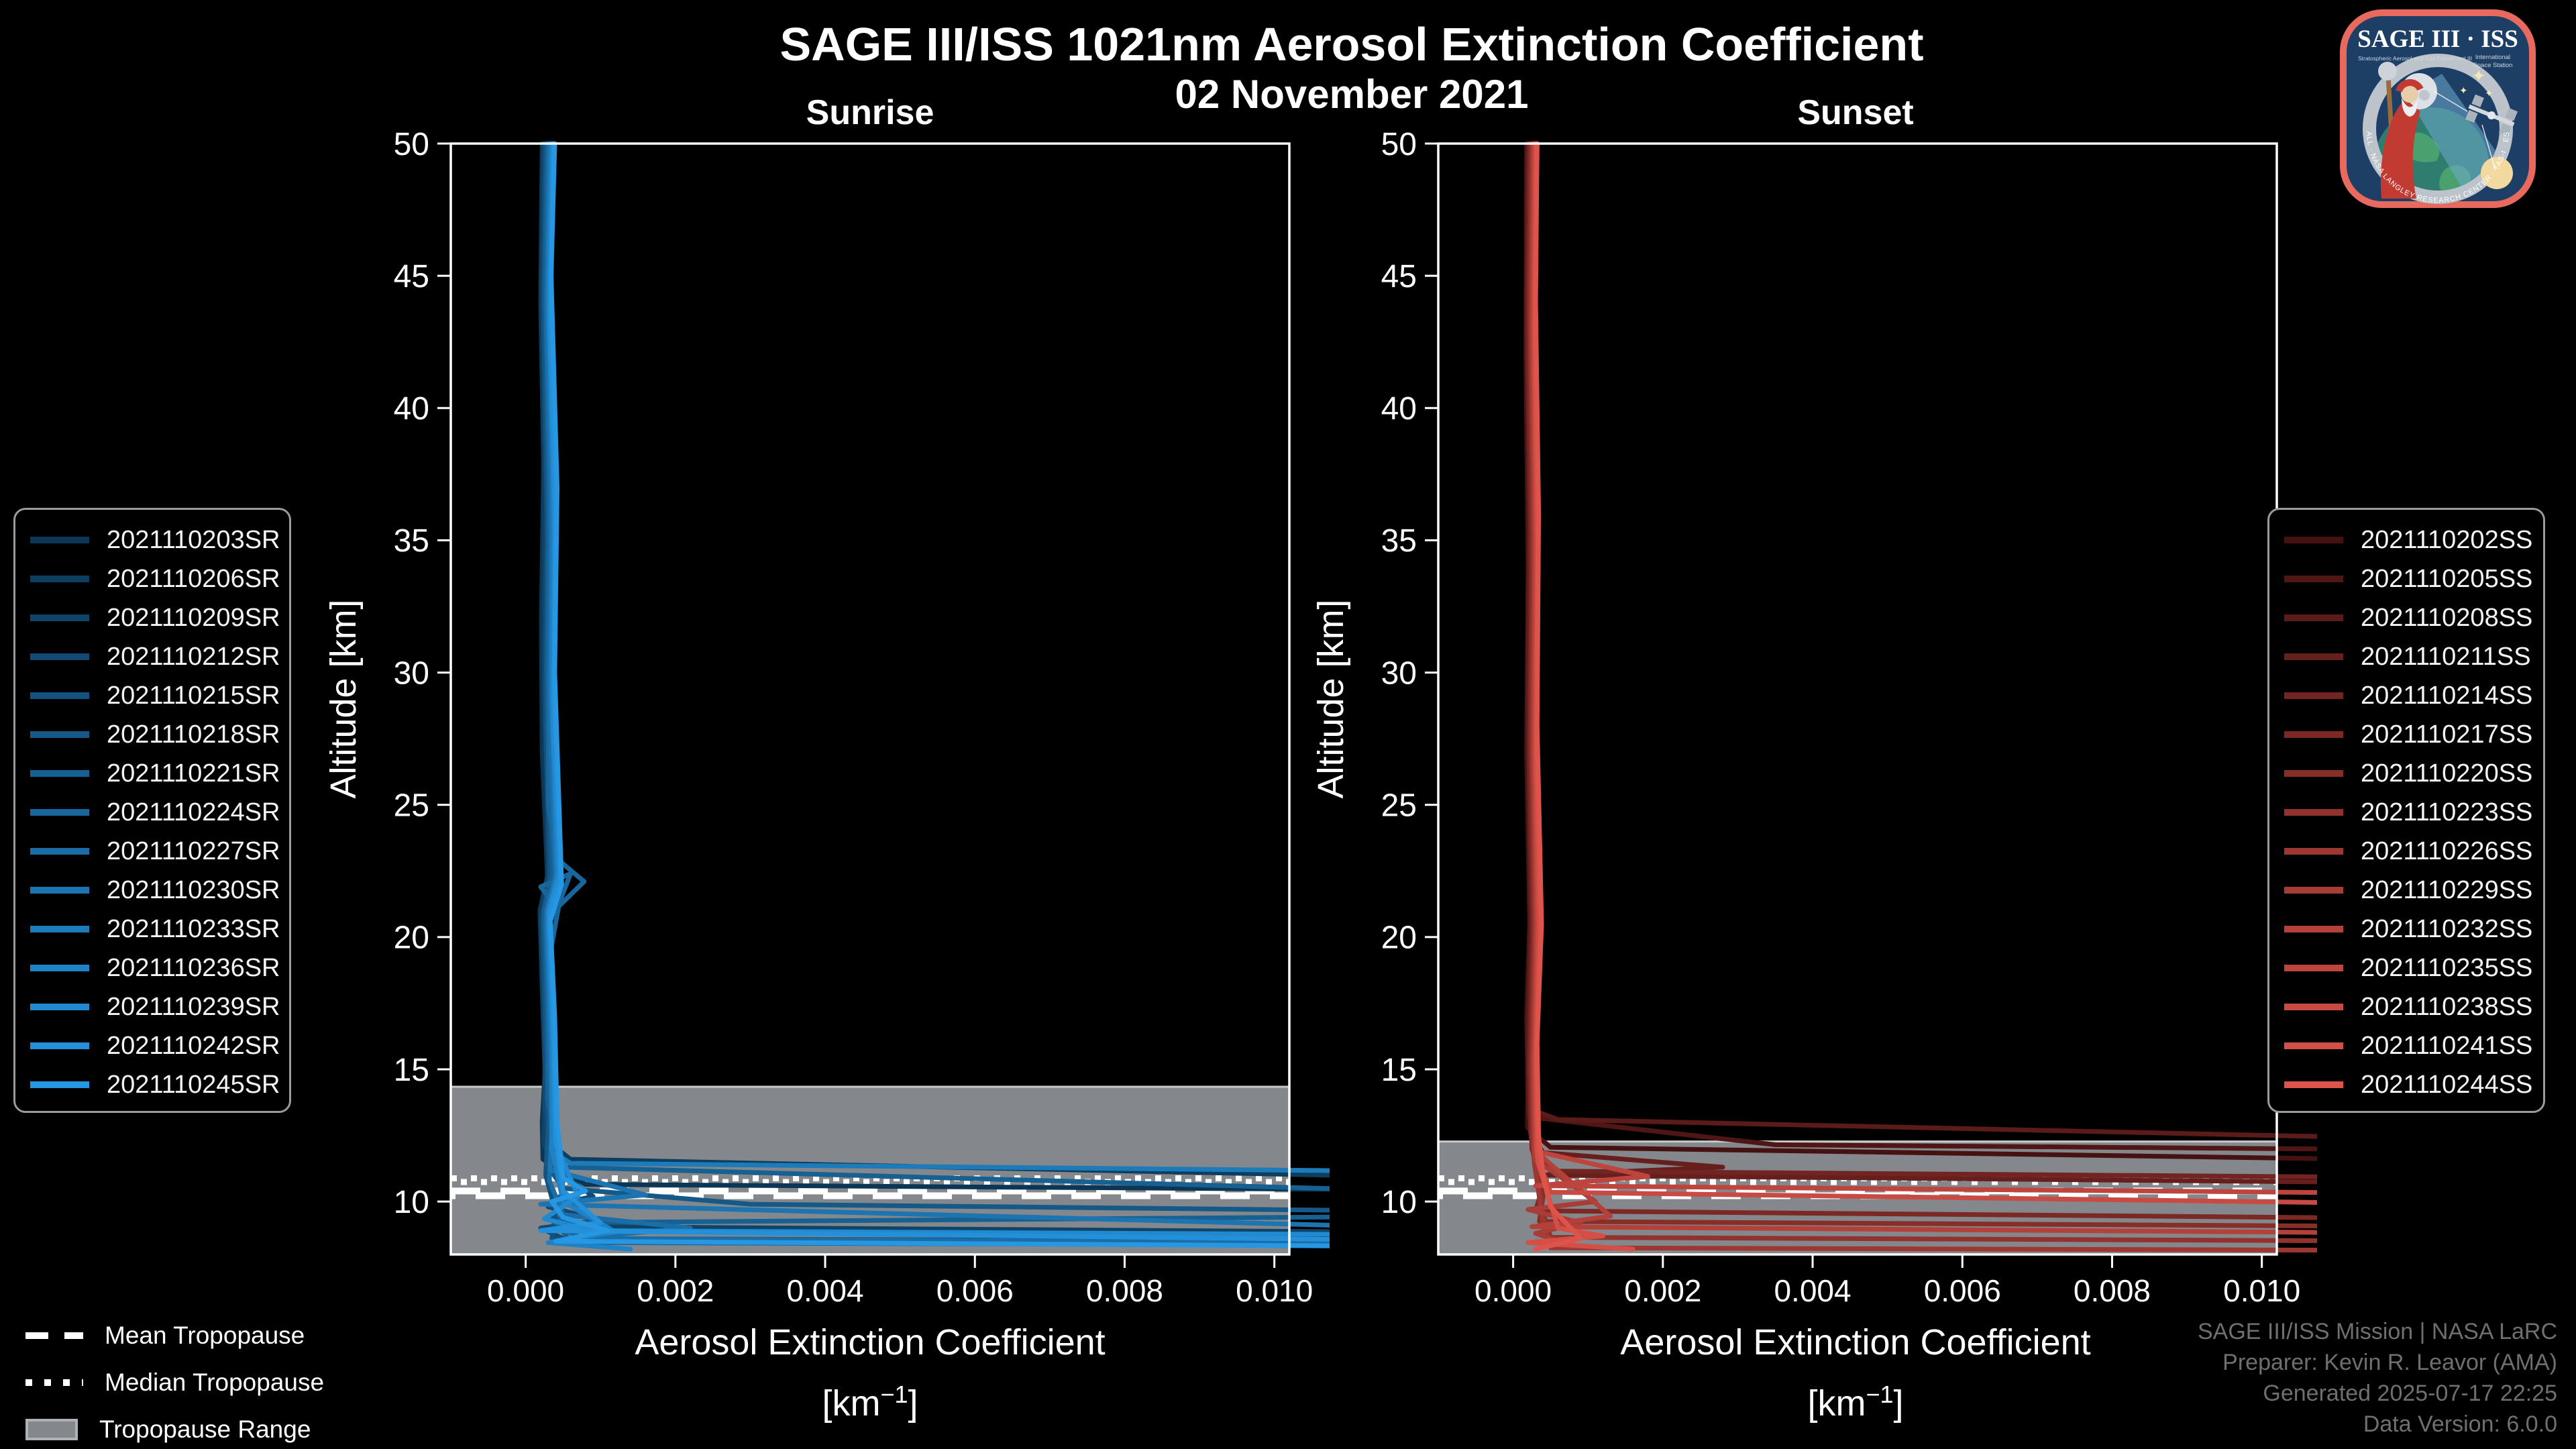  I want to click on legend-item: 2021110212SR, so click(152, 656).